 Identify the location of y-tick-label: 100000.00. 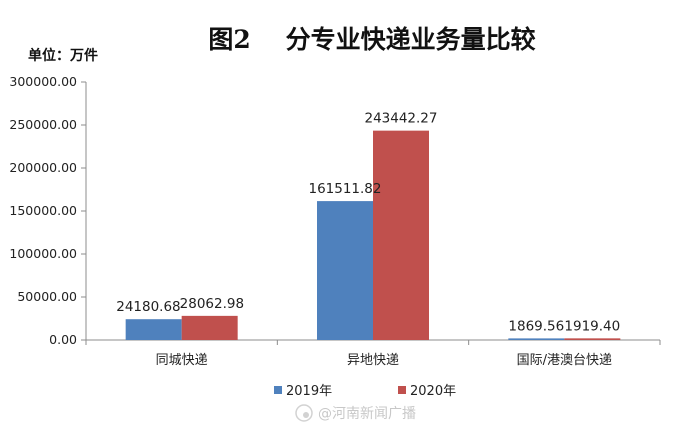
(43, 253).